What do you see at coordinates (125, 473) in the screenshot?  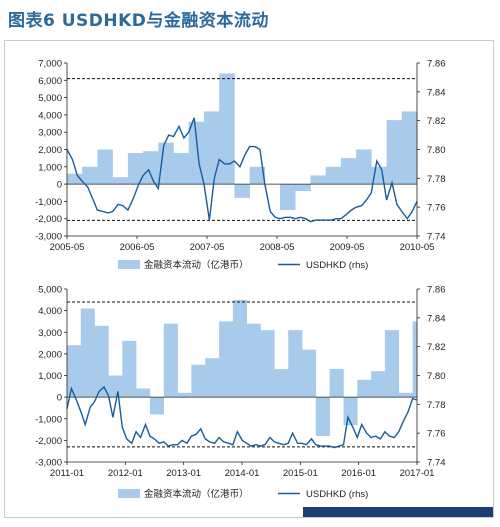 I see `x-tick-label: 2012-01` at bounding box center [125, 473].